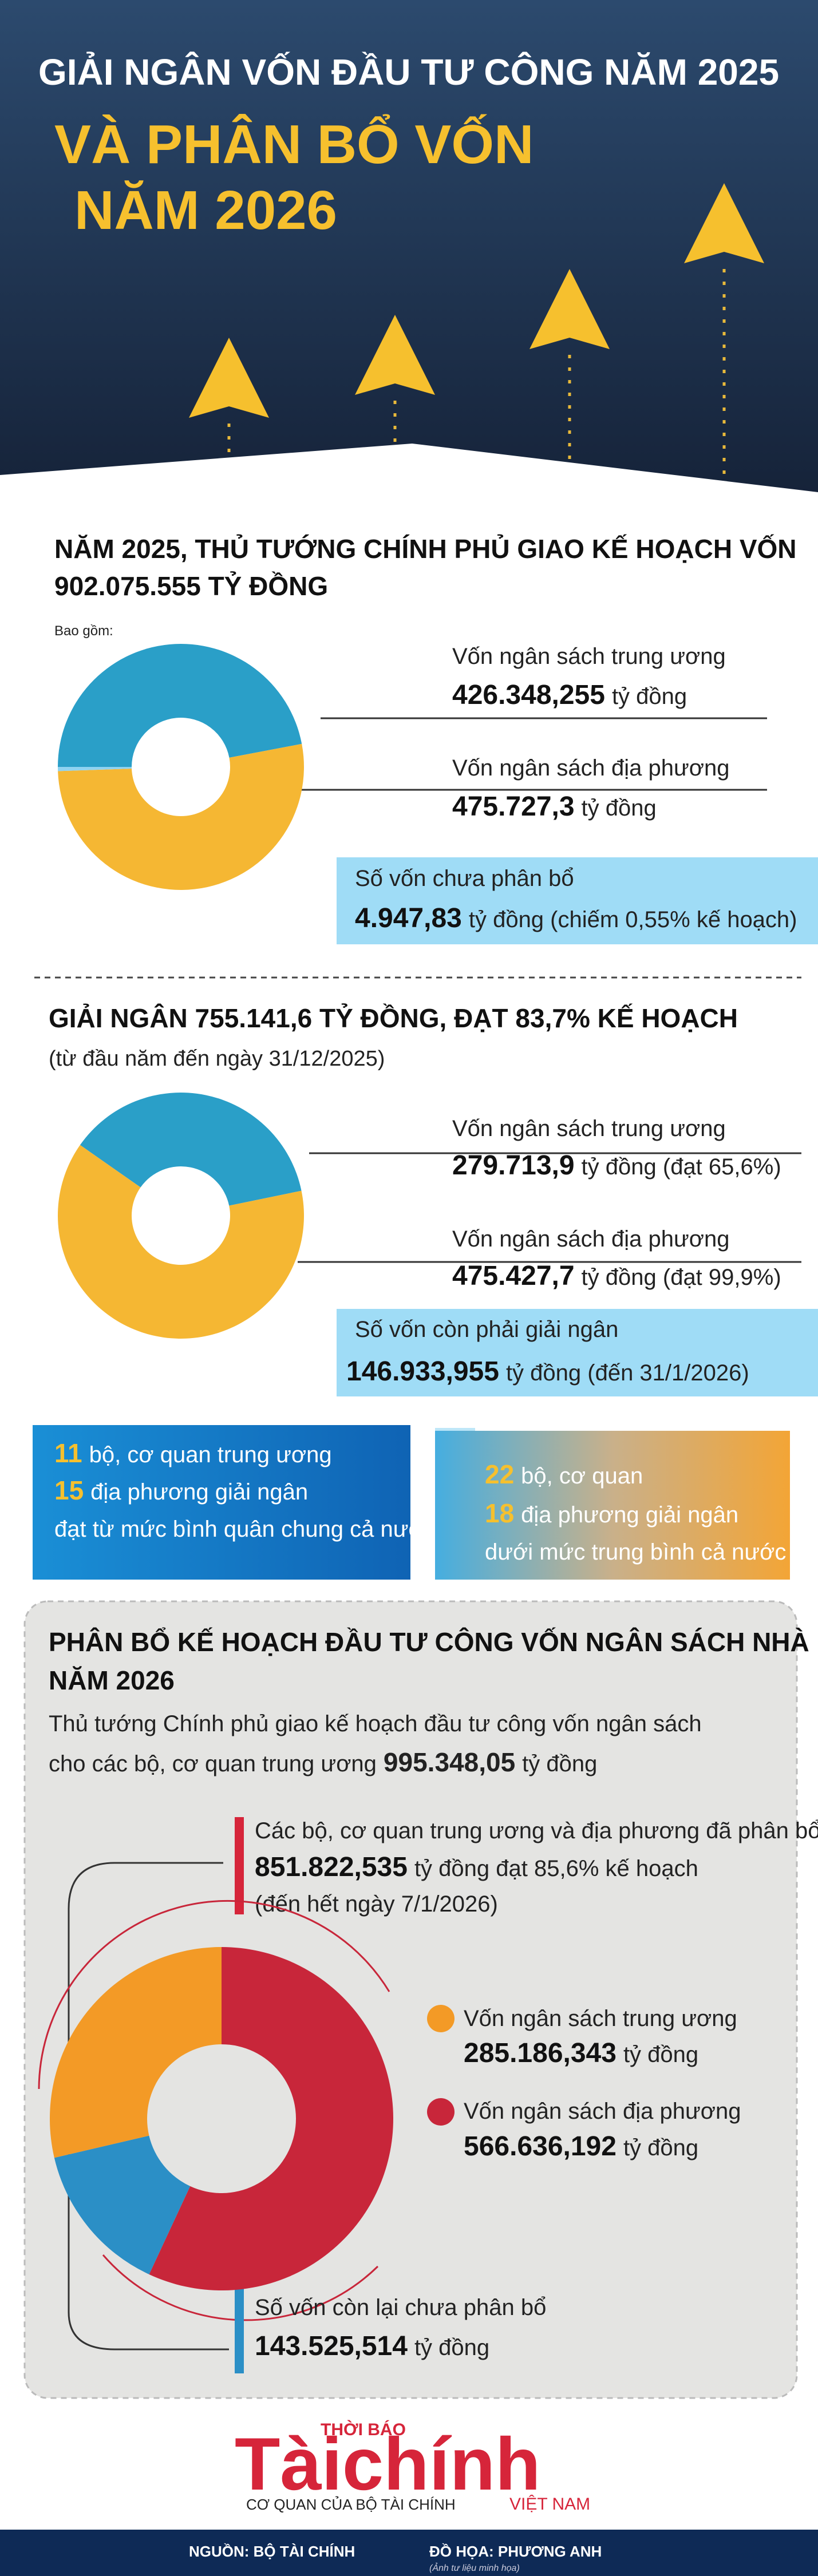 This screenshot has width=818, height=2576. What do you see at coordinates (409, 474) in the screenshot?
I see `header-edge` at bounding box center [409, 474].